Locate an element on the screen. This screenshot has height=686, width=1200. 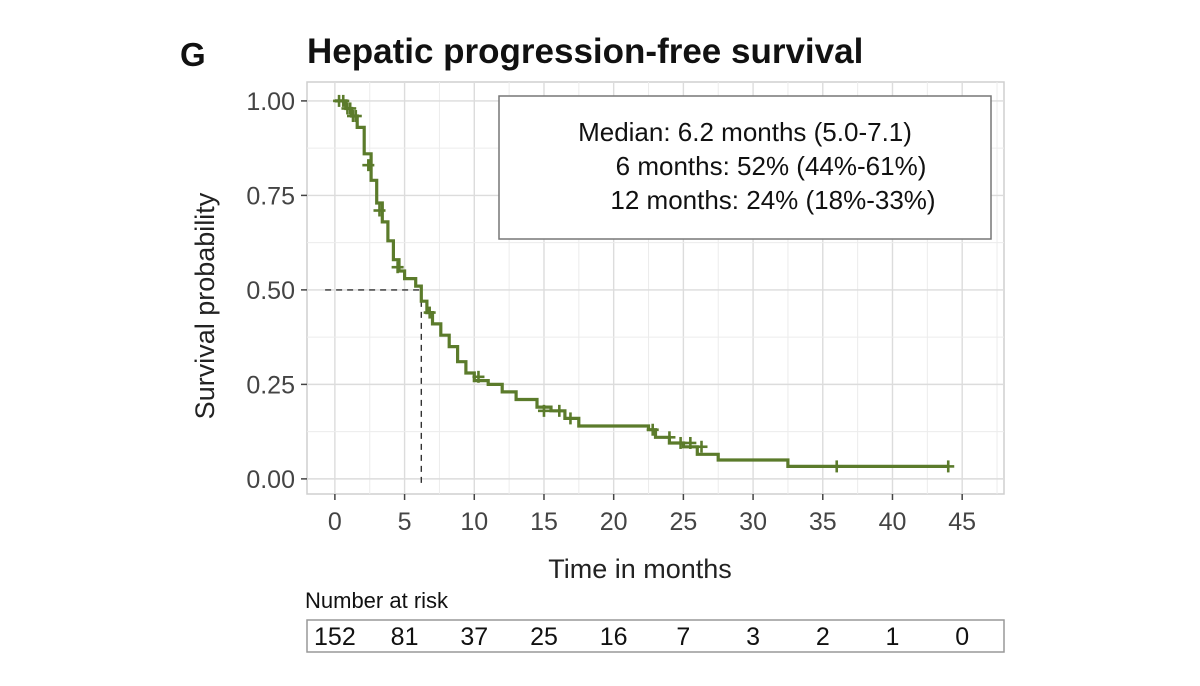
legend-6-months: 6 months: 52% (44%-61%) is located at coordinates (771, 166).